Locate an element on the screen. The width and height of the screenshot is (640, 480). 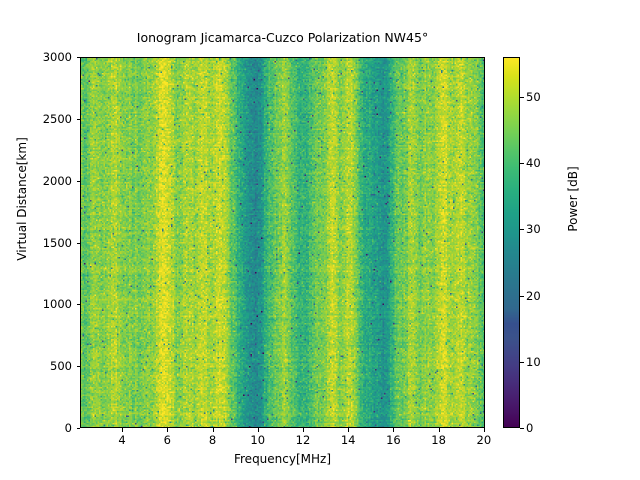
colorbar-tick-label: 50 is located at coordinates (533, 96).